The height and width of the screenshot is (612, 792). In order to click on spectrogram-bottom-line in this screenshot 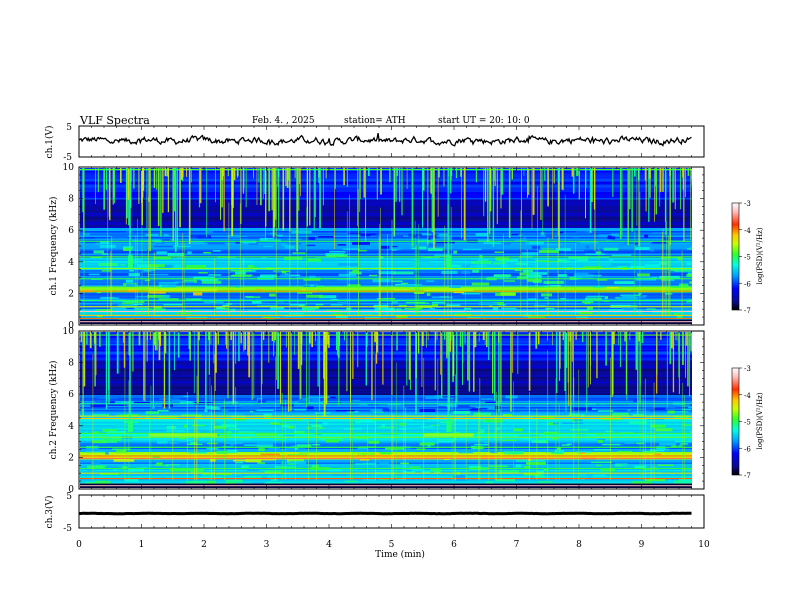, I will do `click(386, 486)`.